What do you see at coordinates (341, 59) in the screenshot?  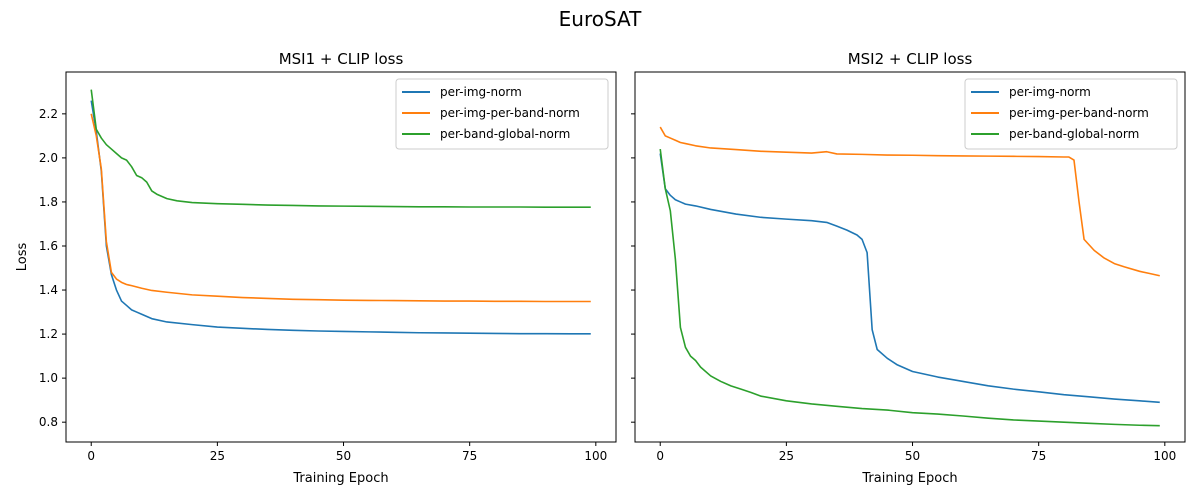 I see `chart-title: MSI1 + CLIP loss` at bounding box center [341, 59].